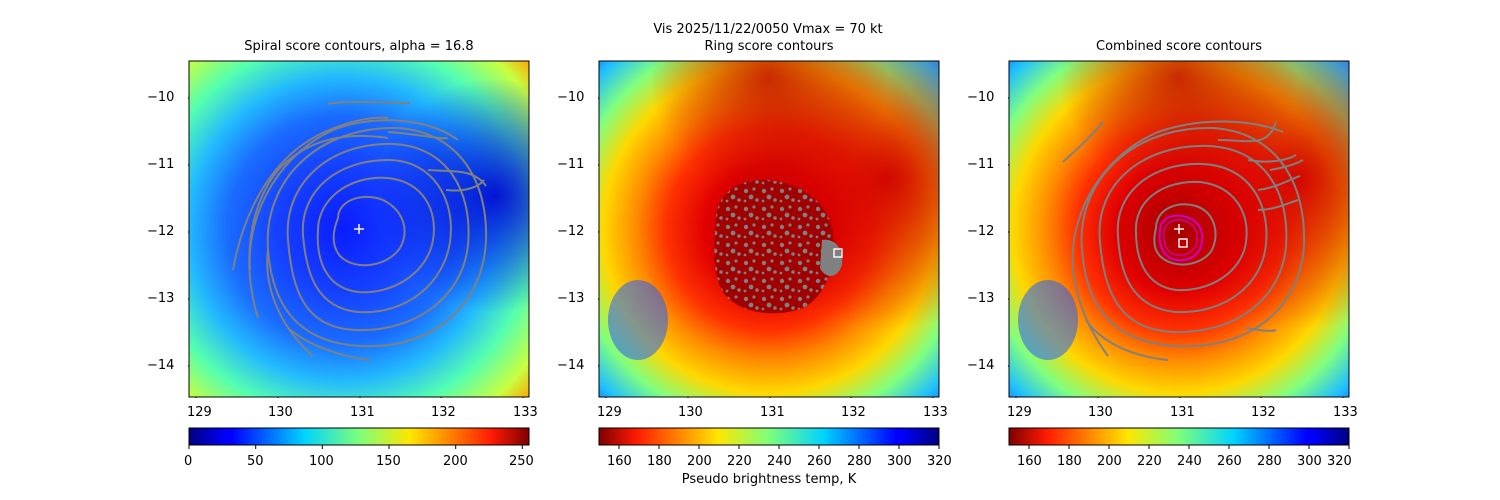  Describe the element at coordinates (838, 253) in the screenshot. I see `panel-2-square-marker` at that location.